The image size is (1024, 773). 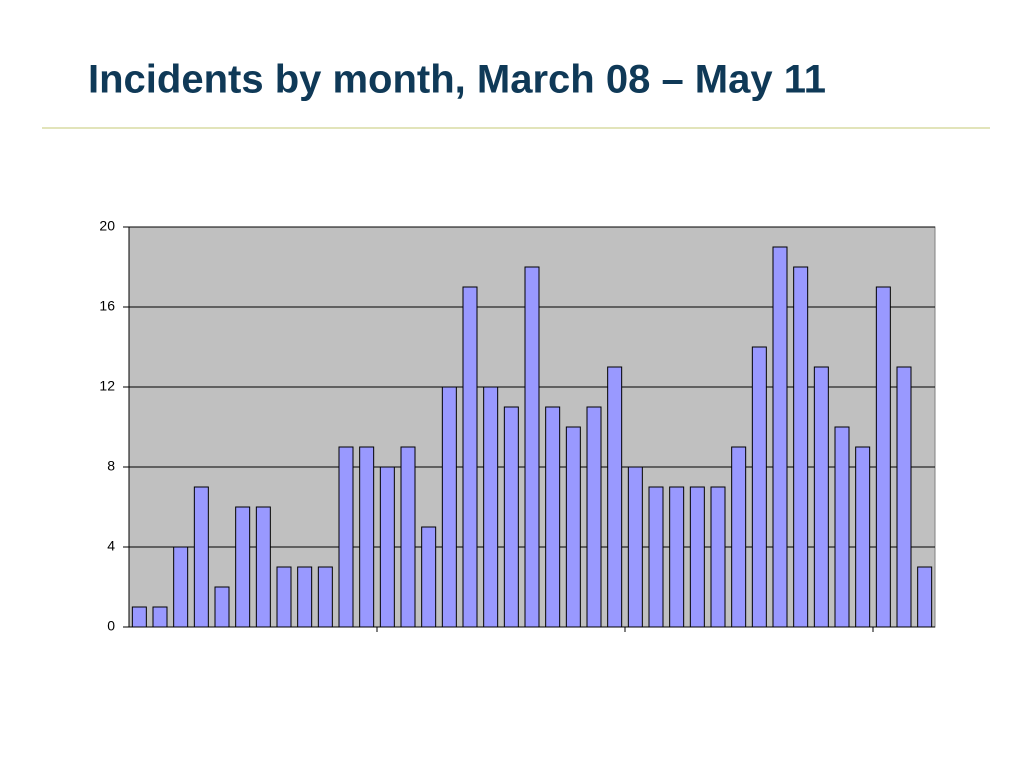 I want to click on y-tick-label: 12, so click(x=107, y=386).